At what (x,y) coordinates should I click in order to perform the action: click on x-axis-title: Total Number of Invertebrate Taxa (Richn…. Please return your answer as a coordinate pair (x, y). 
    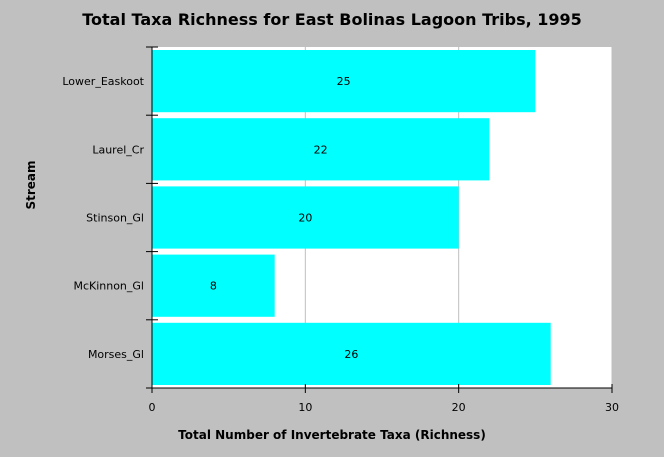
    Looking at the image, I should click on (332, 435).